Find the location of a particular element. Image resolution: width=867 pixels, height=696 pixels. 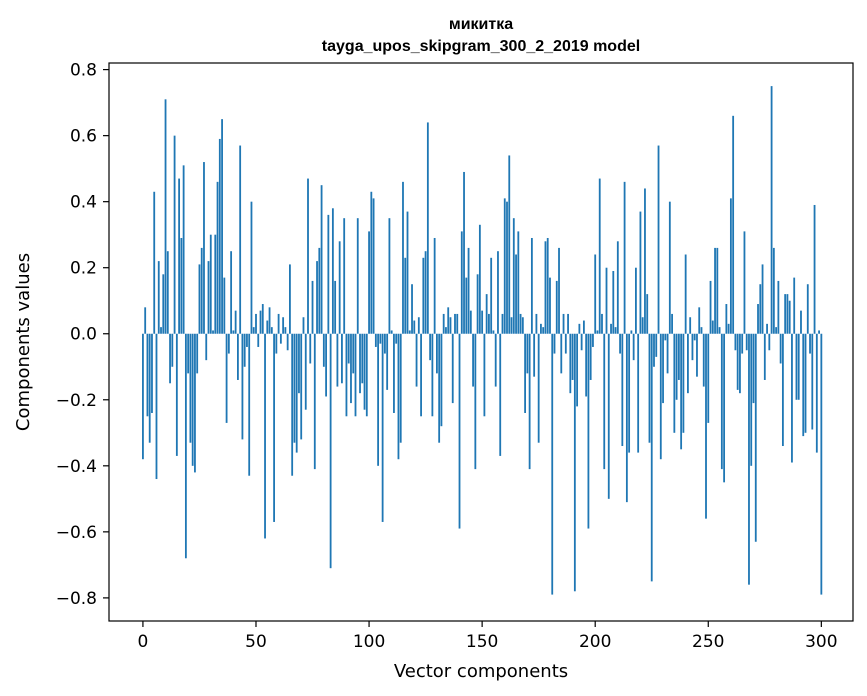

y-axis: −0.8 −0.6 −0.4 −0.2 0.0 0.2 0.4 0.6 0.8 is located at coordinates (82, 335).